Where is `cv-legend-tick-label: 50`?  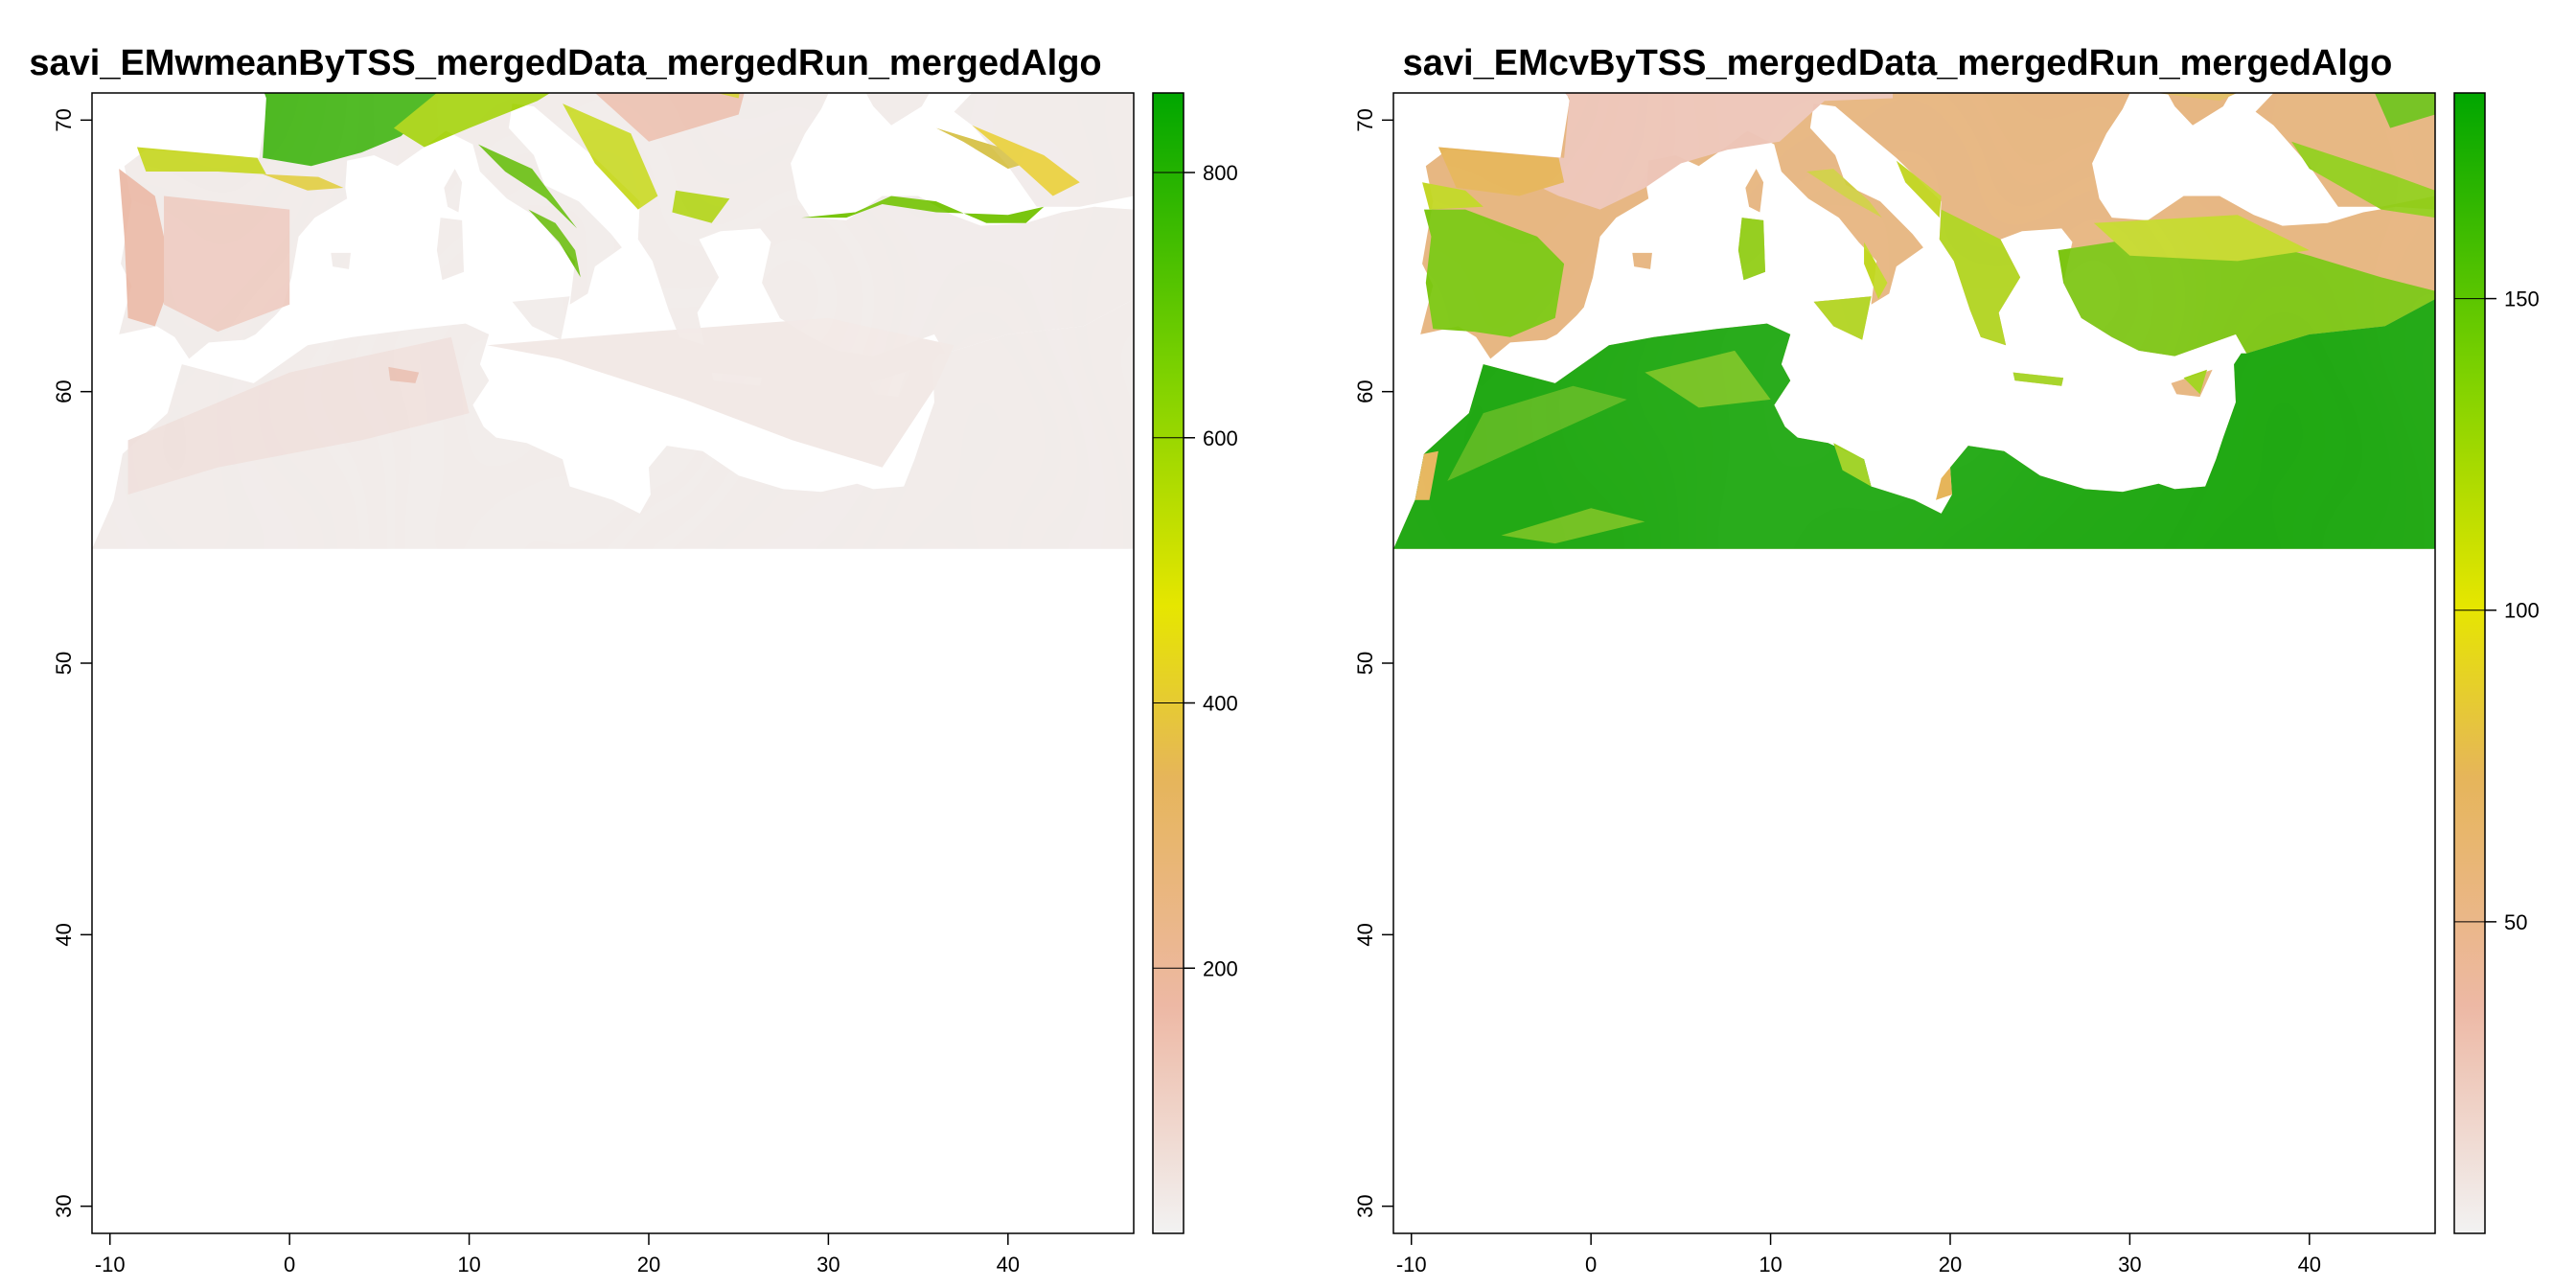
cv-legend-tick-label: 50 is located at coordinates (2515, 922).